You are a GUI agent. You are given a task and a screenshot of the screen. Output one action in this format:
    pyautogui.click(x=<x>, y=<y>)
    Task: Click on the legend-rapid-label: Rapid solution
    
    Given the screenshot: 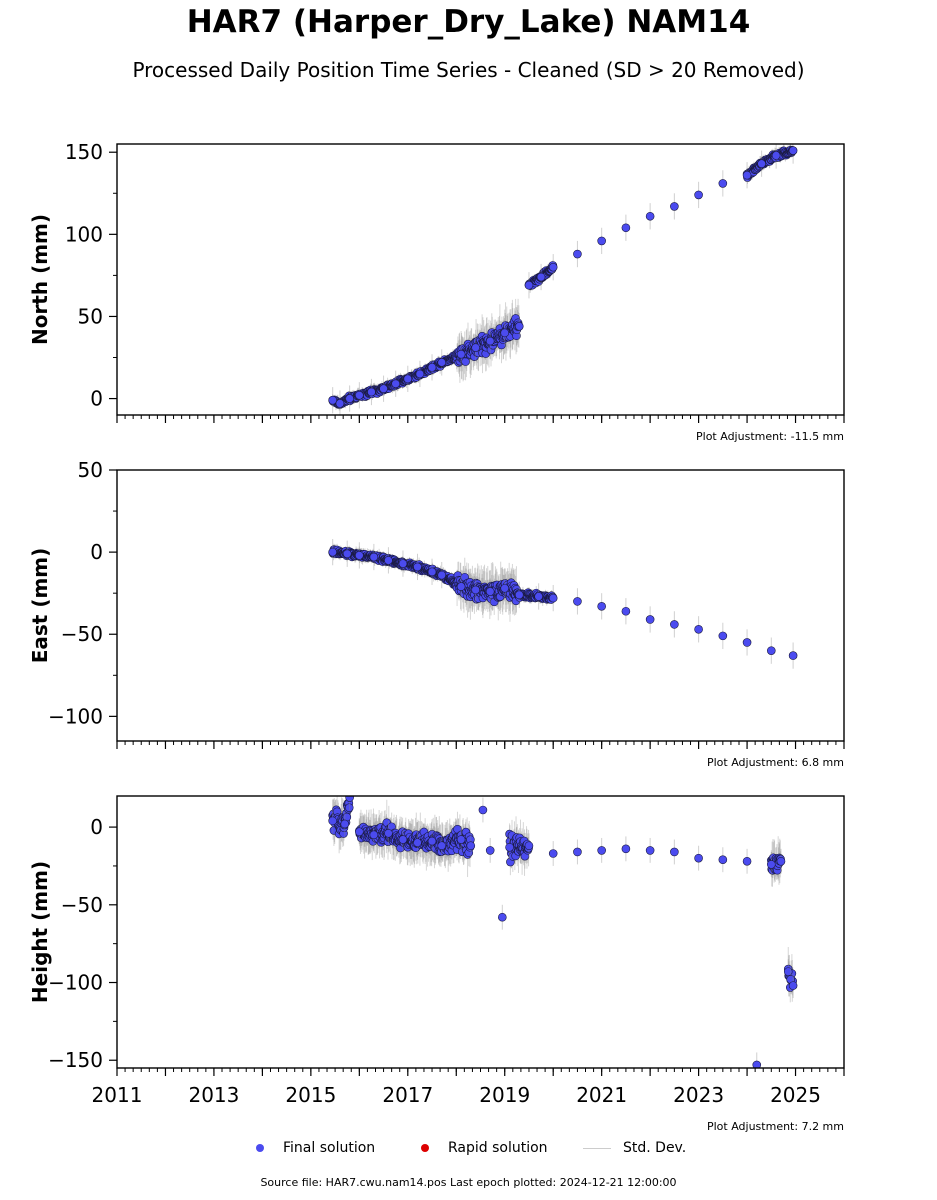 What is the action you would take?
    pyautogui.click(x=498, y=1148)
    